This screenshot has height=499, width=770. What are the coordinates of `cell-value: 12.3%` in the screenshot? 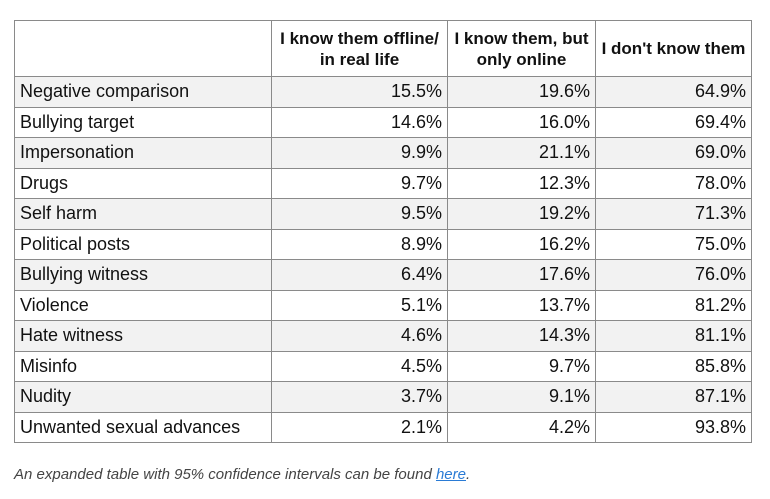 It's located at (521, 183).